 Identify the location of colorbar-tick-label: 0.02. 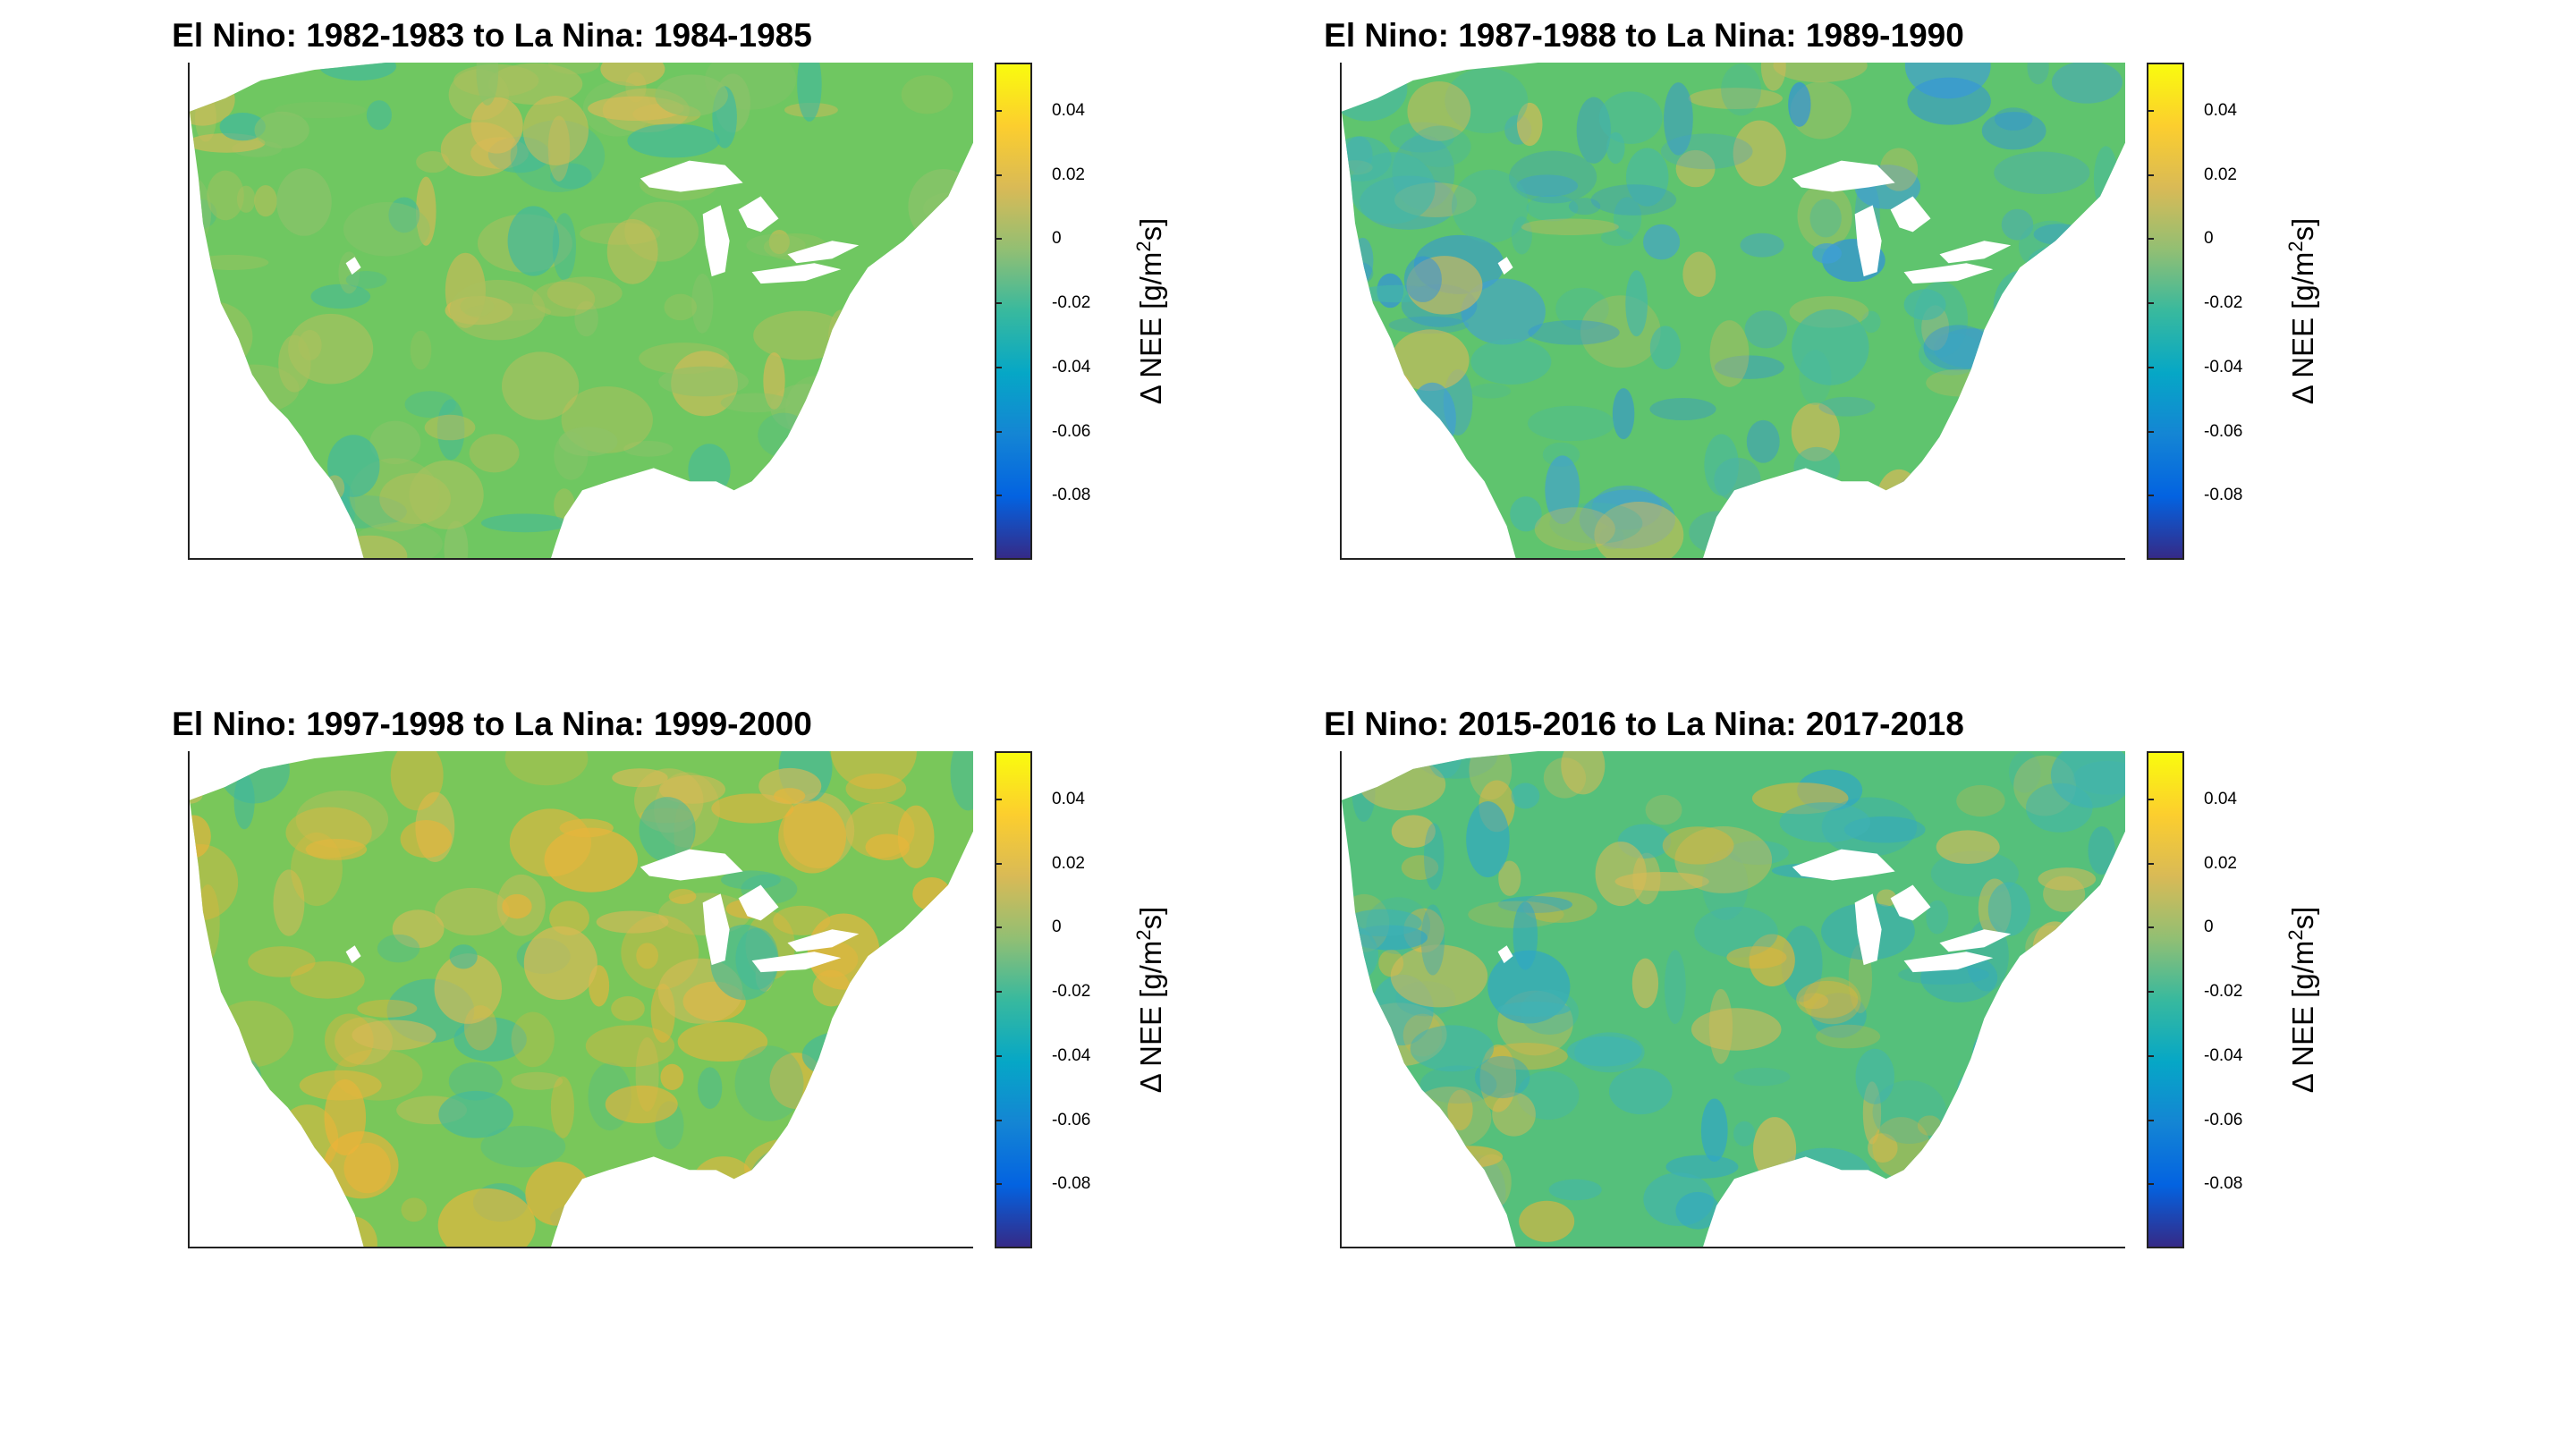
(2220, 174).